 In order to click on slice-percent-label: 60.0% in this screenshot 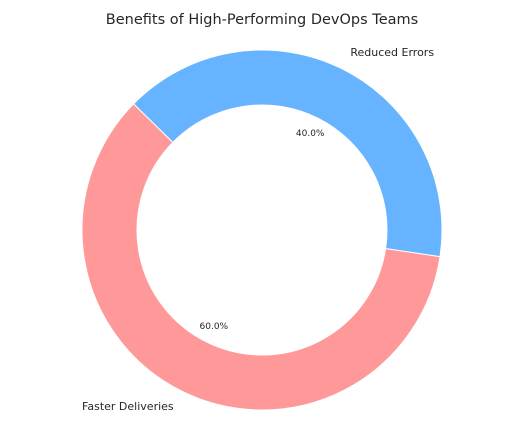, I will do `click(214, 327)`.